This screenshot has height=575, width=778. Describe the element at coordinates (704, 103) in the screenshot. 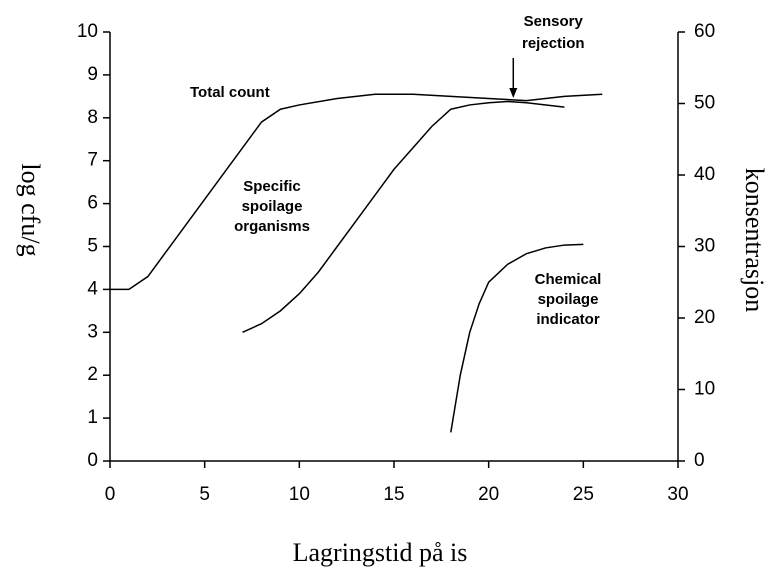

I see `y2-tick-label: 50` at that location.